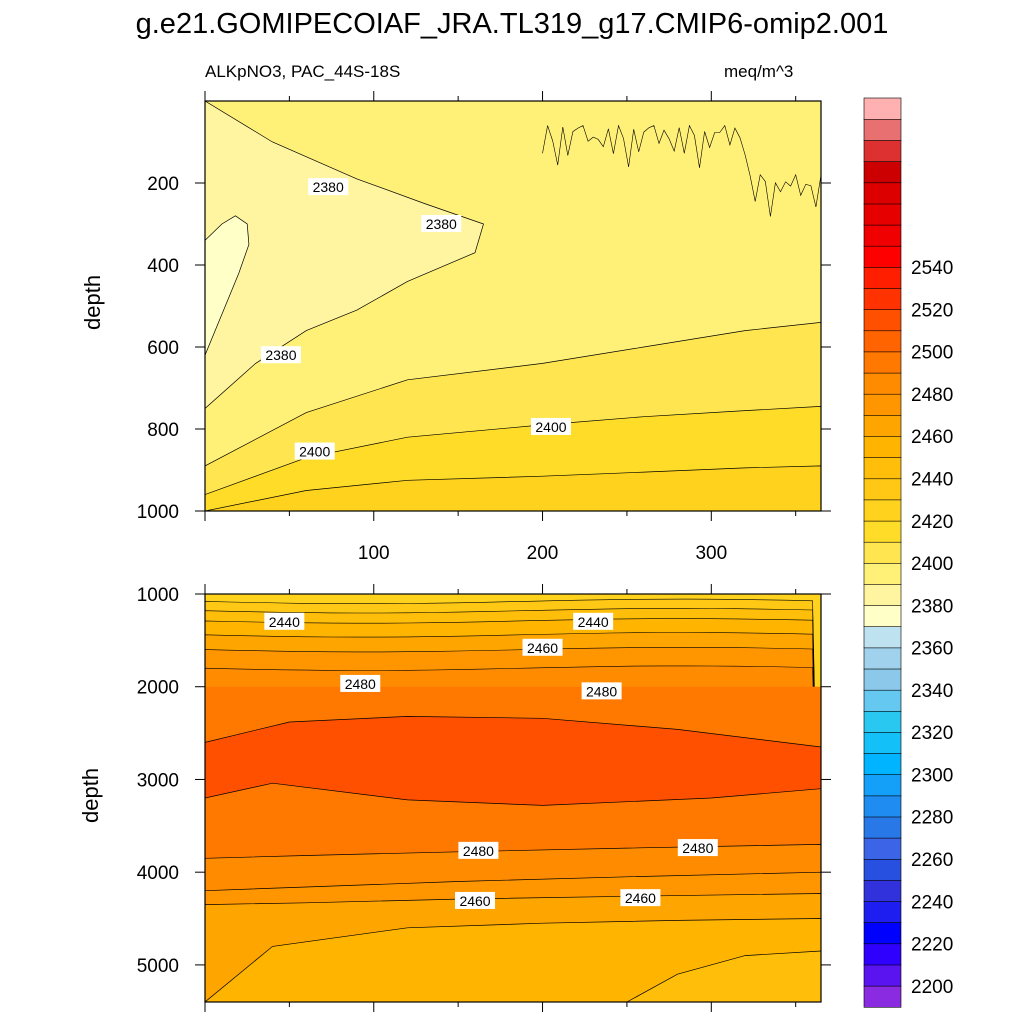 This screenshot has height=1024, width=1024. Describe the element at coordinates (932, 310) in the screenshot. I see `colorbar-tick-label: 2520` at that location.